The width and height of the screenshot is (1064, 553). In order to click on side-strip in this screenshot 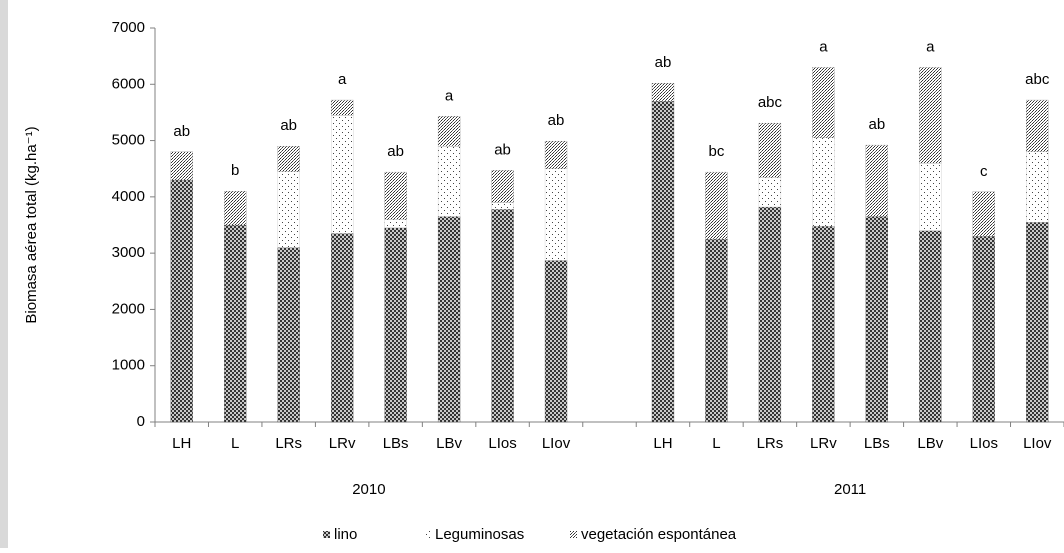, I will do `click(4, 274)`.